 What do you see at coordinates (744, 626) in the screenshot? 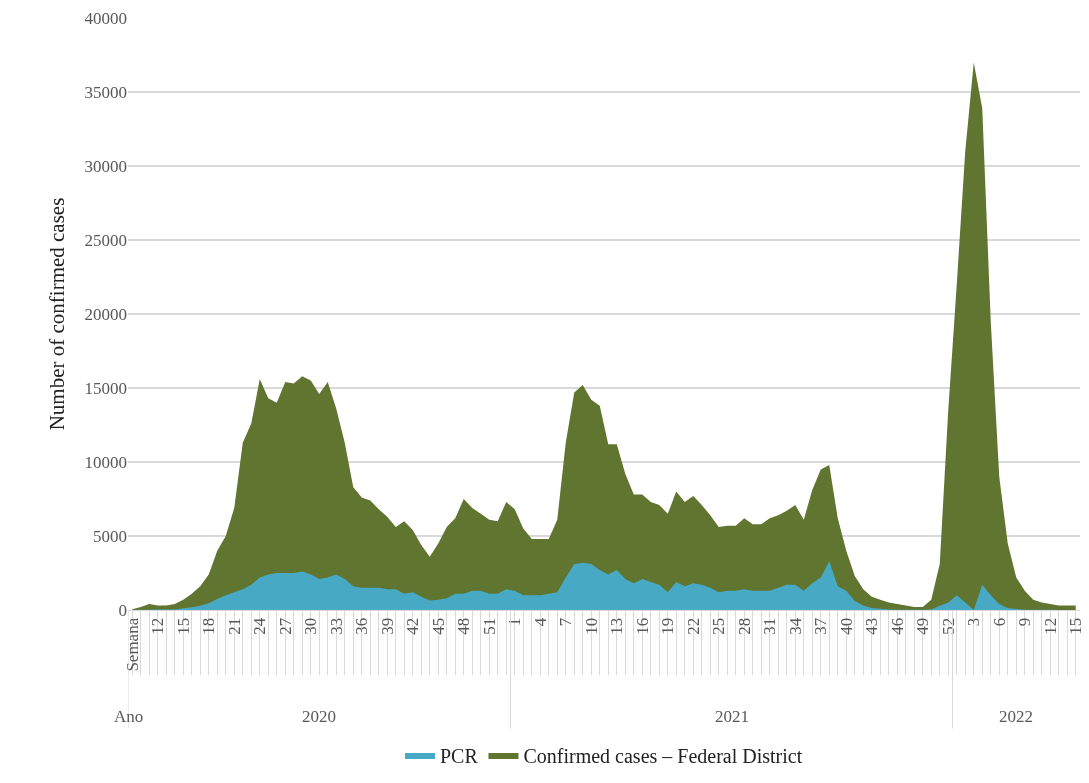
I see `x-tick-label: 28` at bounding box center [744, 626].